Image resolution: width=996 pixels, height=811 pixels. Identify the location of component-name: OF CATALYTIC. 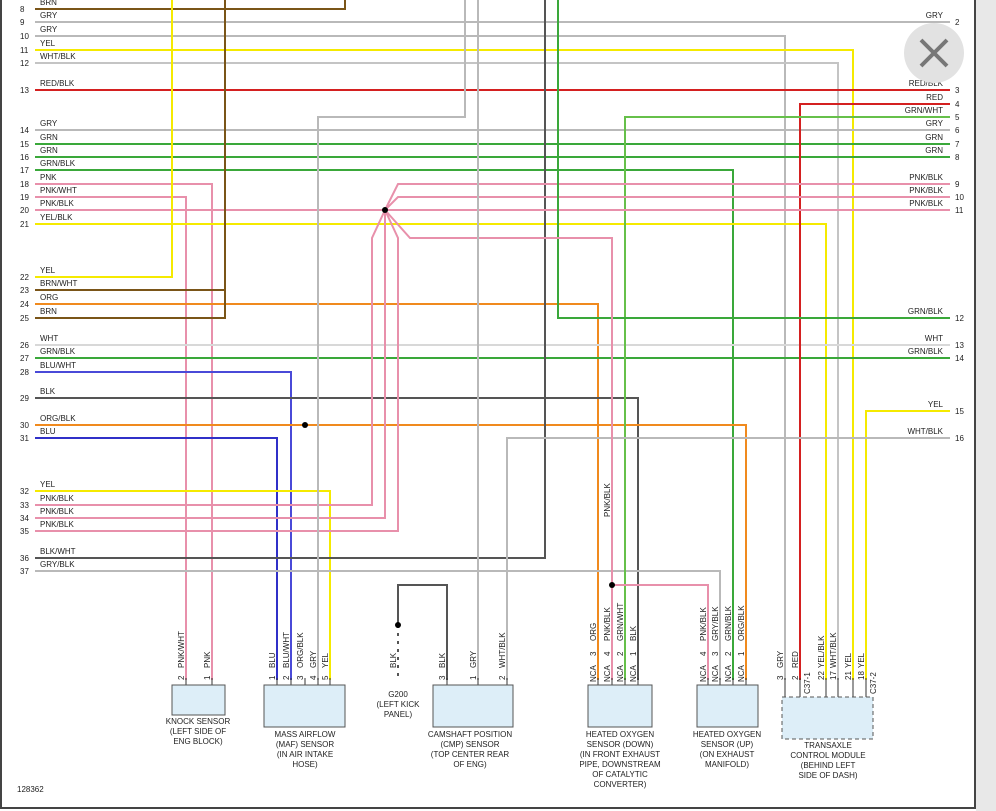
(620, 774).